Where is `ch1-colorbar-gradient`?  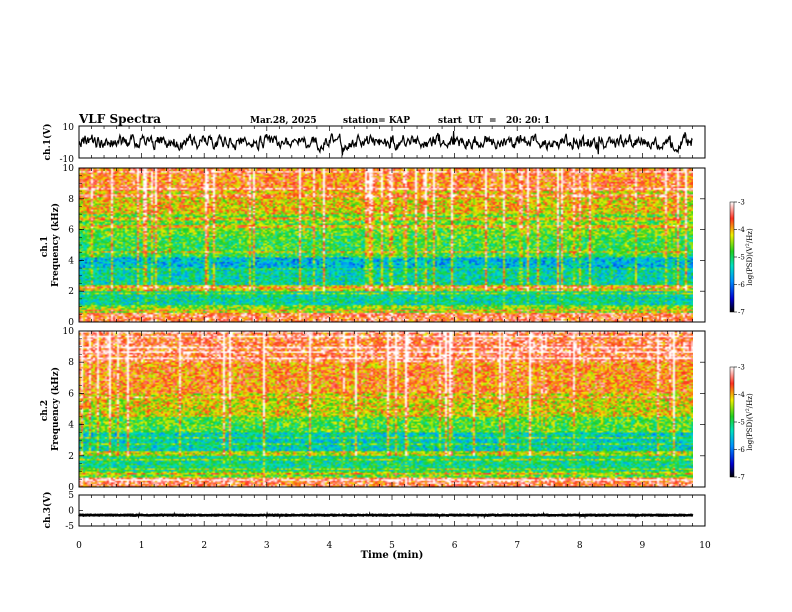 ch1-colorbar-gradient is located at coordinates (732, 257).